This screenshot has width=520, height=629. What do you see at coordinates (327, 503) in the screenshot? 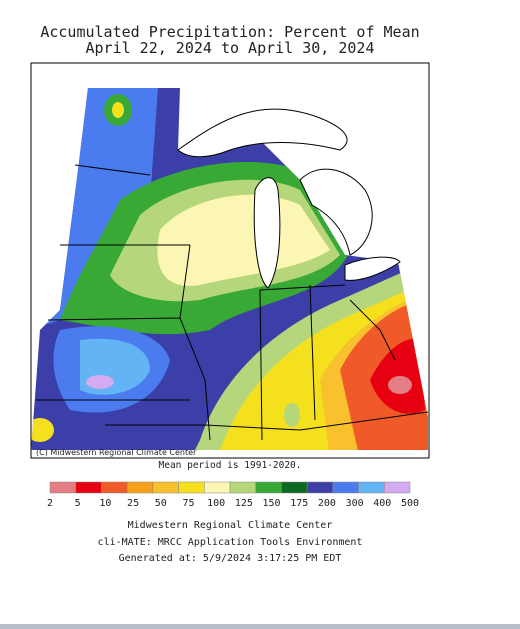
I see `legend-label: 200` at bounding box center [327, 503].